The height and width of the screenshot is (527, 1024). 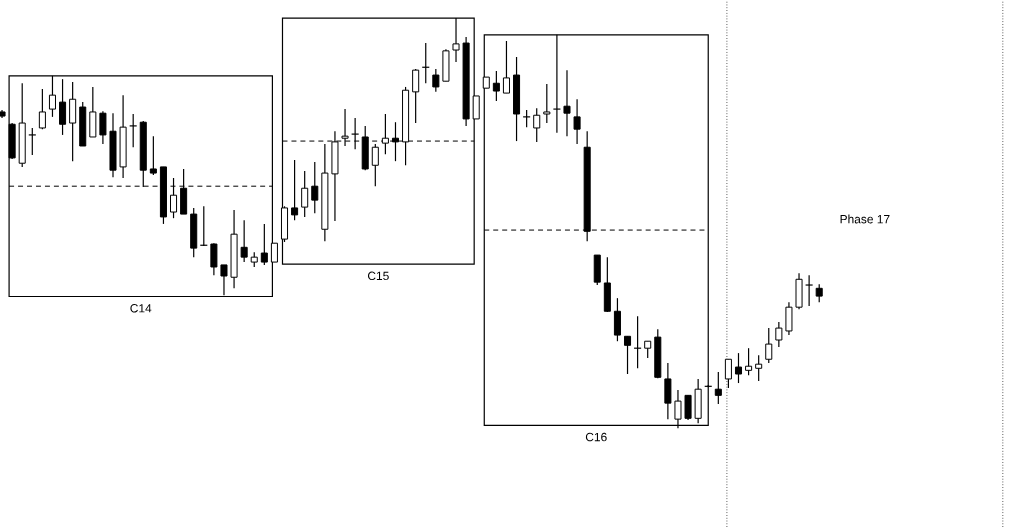 I want to click on annotation: C14, so click(x=141, y=308).